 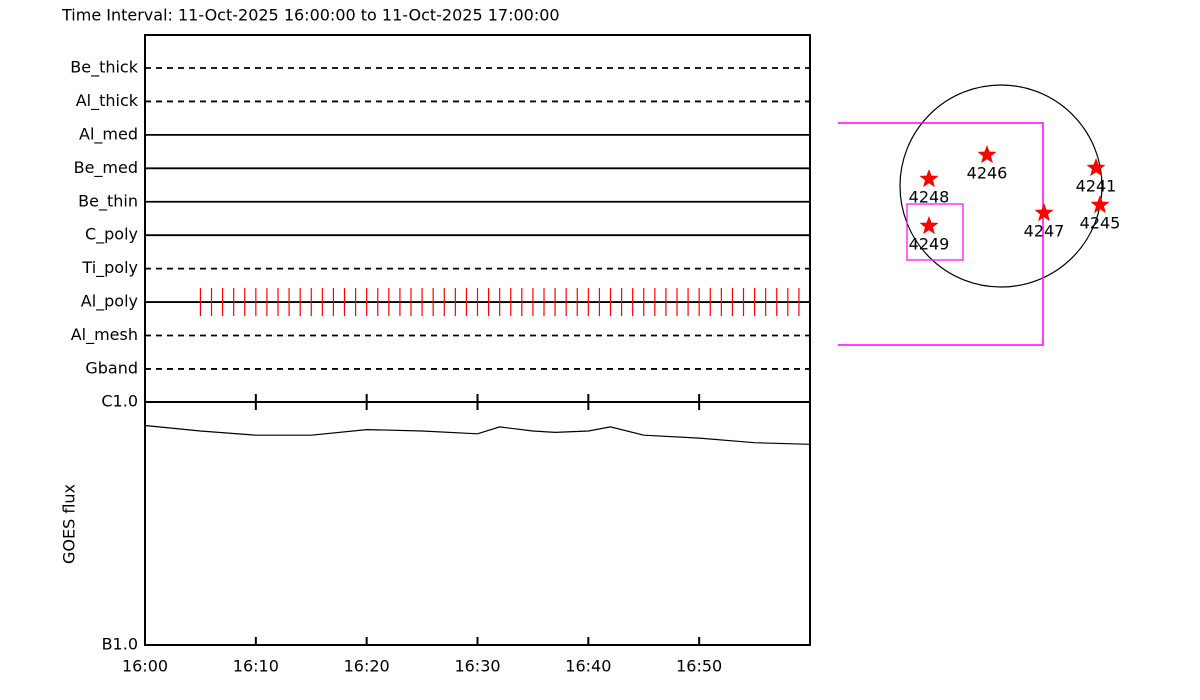 What do you see at coordinates (987, 173) in the screenshot?
I see `region-label: 4246` at bounding box center [987, 173].